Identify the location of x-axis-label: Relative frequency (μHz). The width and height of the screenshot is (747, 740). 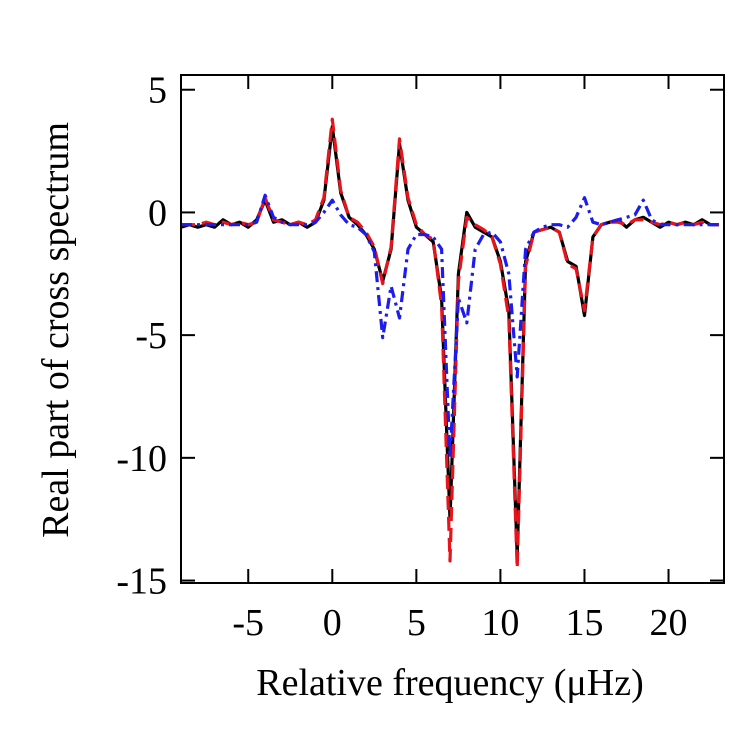
(450, 683).